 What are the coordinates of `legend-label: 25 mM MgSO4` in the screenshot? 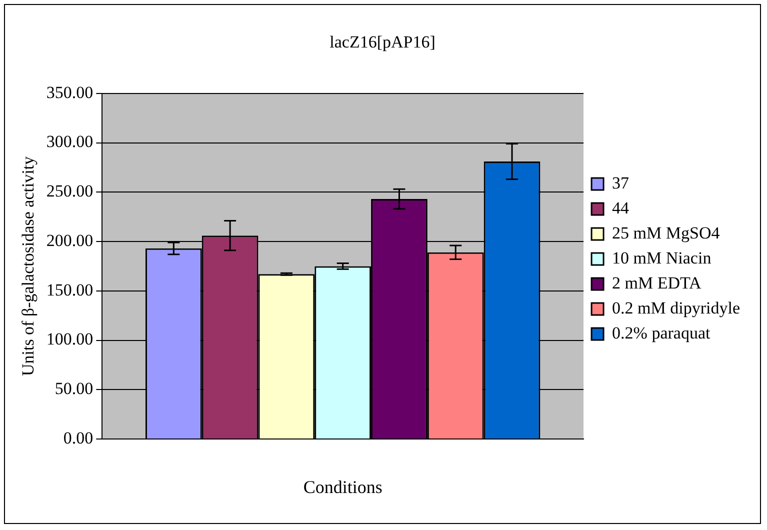 It's located at (666, 232).